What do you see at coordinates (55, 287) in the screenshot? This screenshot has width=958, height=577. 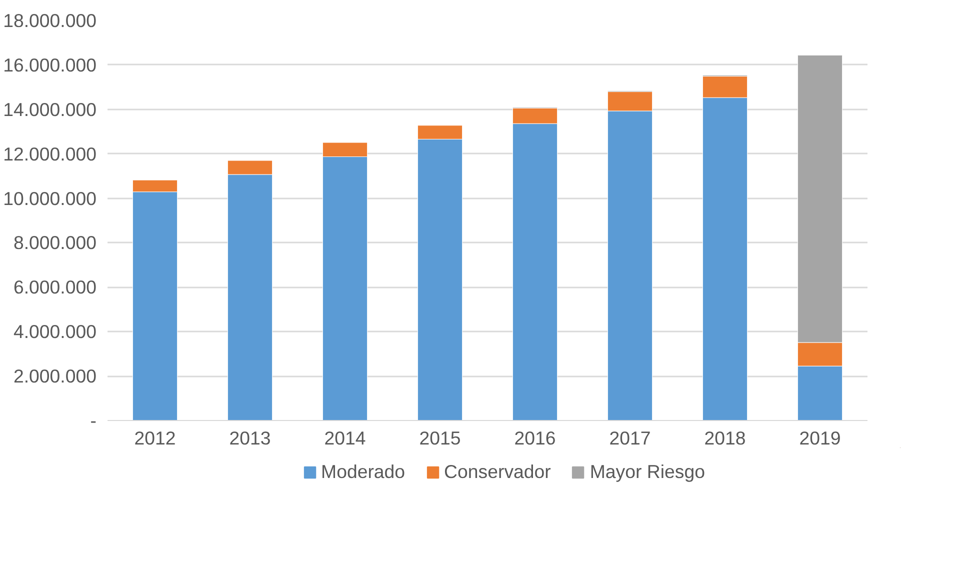 I see `y-tick-label: 6.000.000` at bounding box center [55, 287].